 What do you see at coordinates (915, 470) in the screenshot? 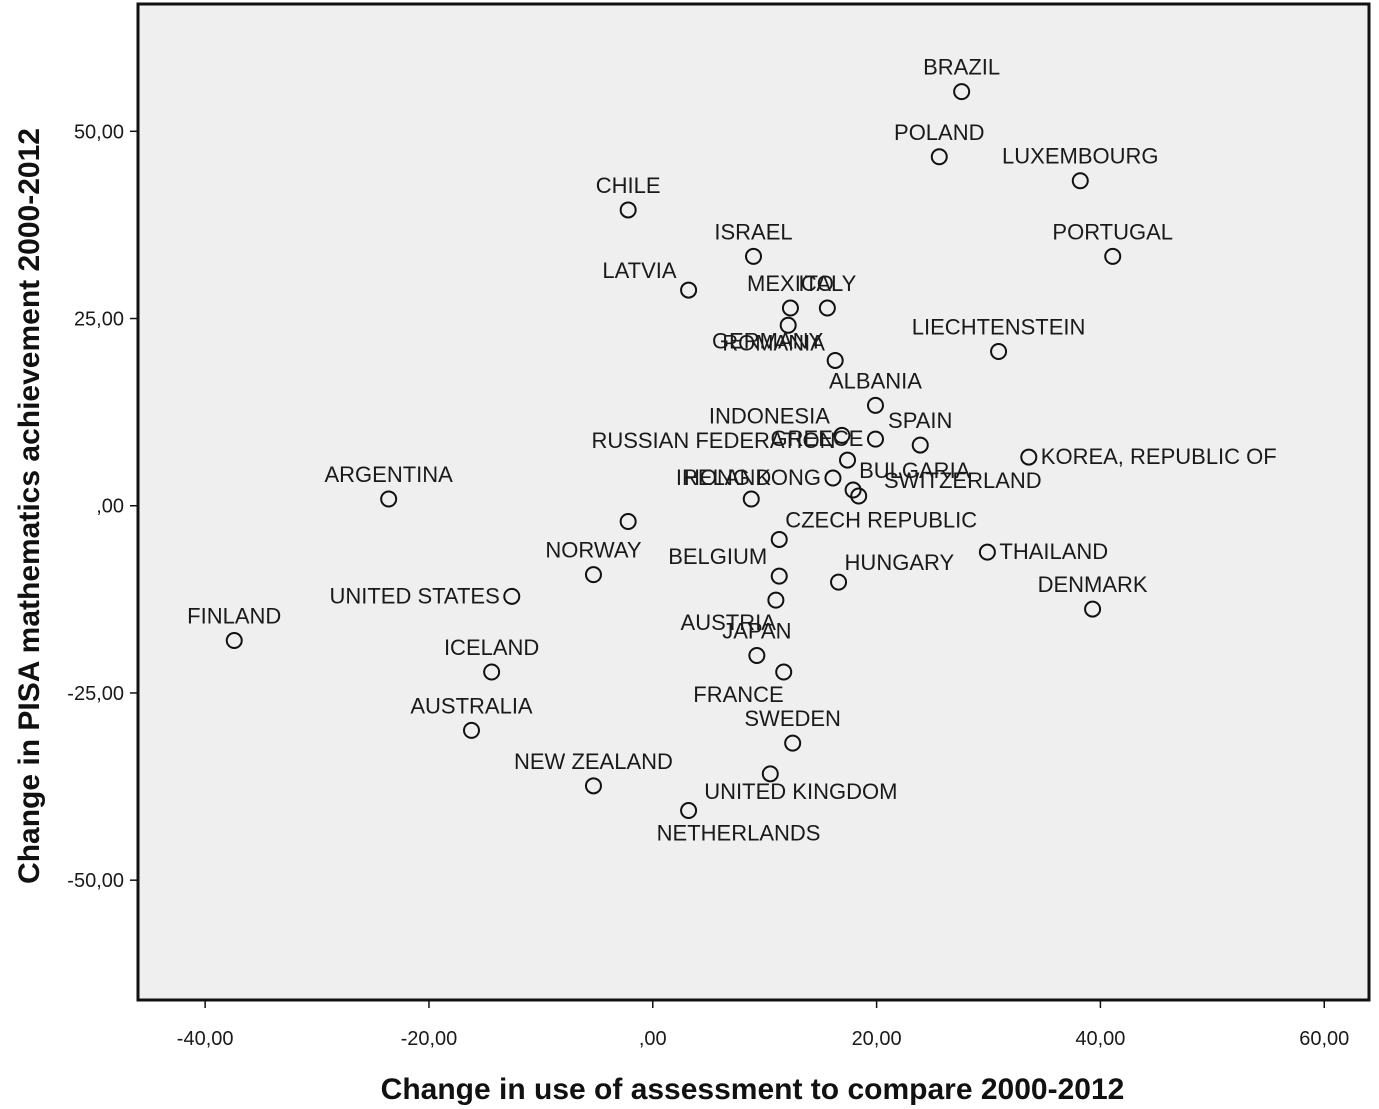
I see `point-label: BULGARIA` at bounding box center [915, 470].